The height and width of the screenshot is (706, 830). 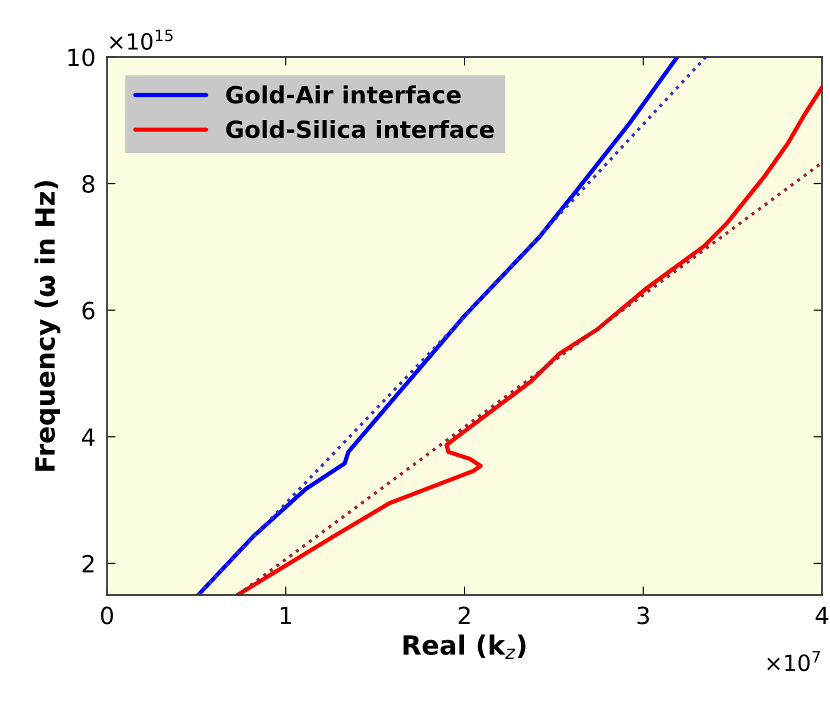 What do you see at coordinates (81, 57) in the screenshot?
I see `y-tick-label: 10` at bounding box center [81, 57].